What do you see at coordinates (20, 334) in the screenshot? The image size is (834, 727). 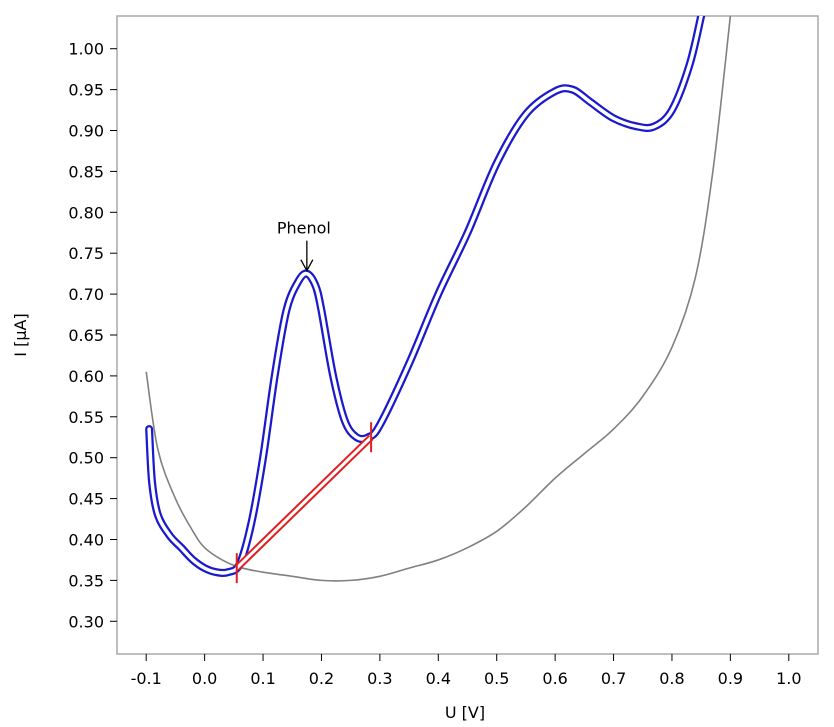 I see `y-axis-title: I [µA]` at bounding box center [20, 334].